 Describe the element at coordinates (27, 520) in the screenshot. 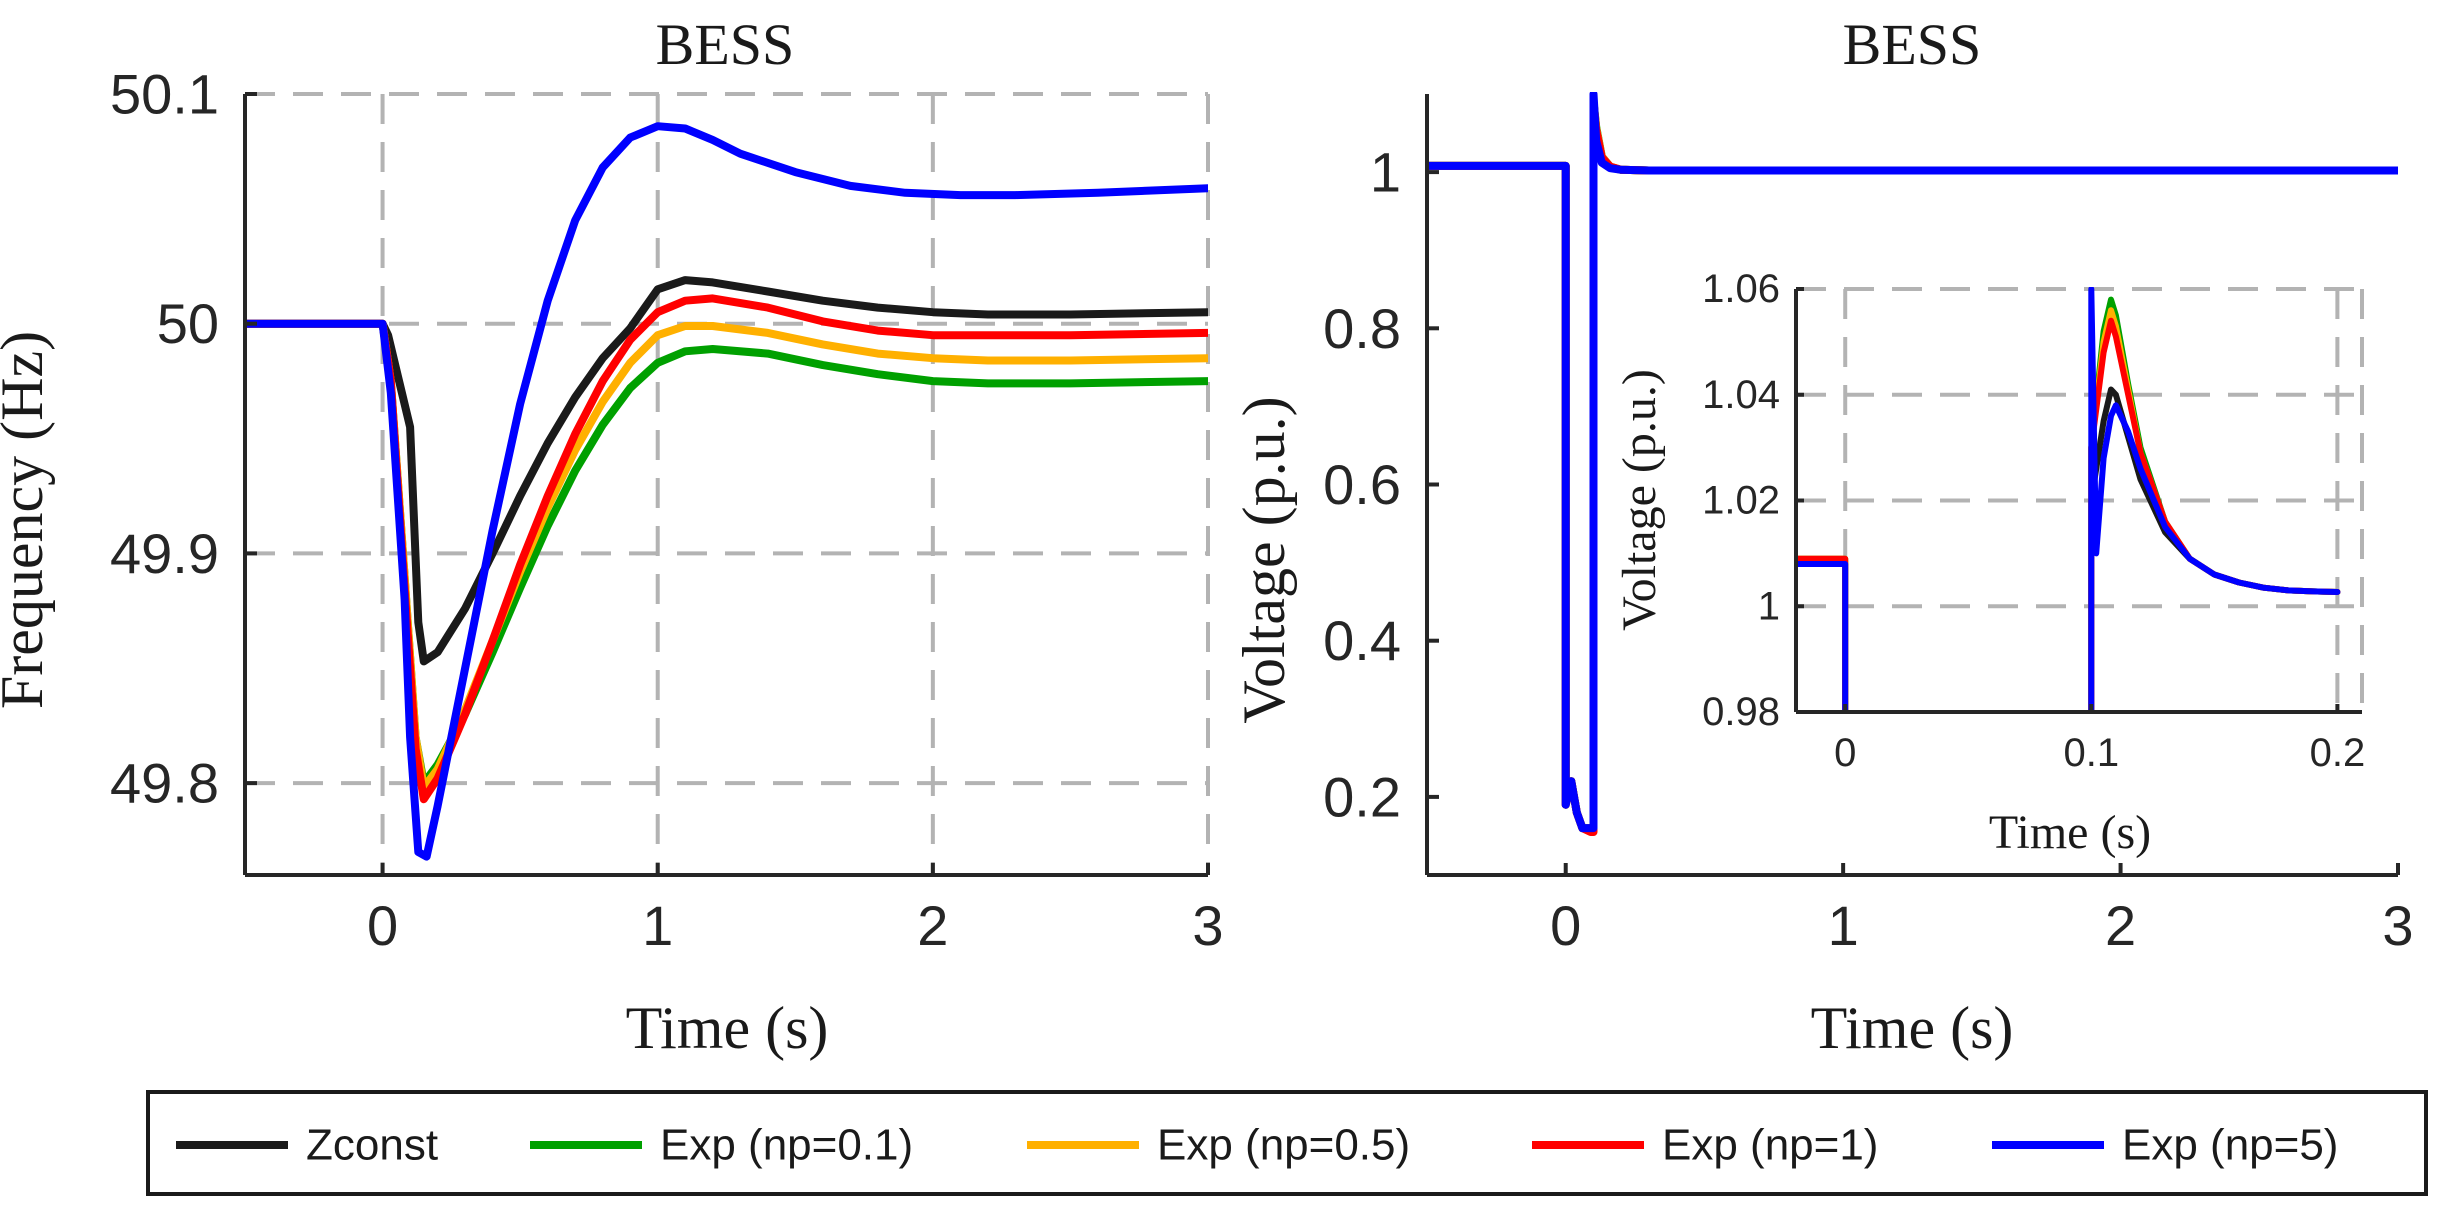

I see `y-axis-label: Frequency (Hz)` at that location.